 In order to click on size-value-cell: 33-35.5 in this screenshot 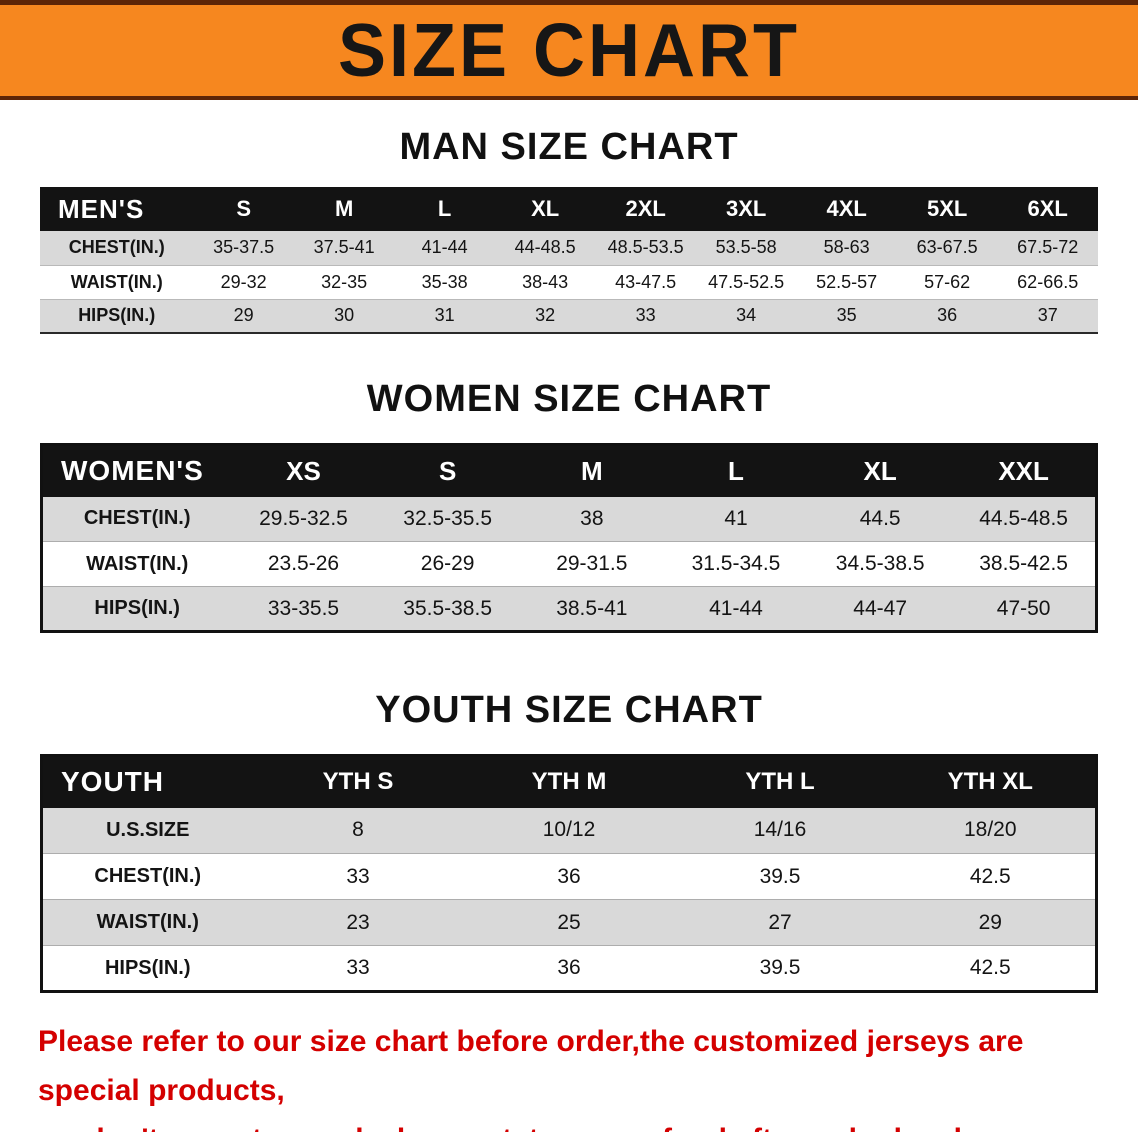, I will do `click(303, 608)`.